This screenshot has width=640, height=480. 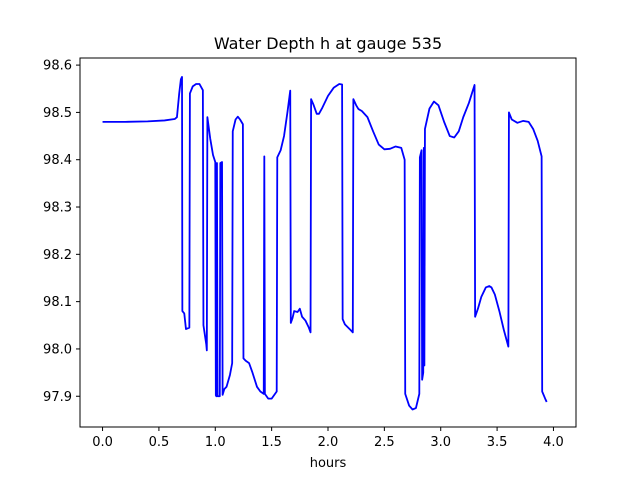 What do you see at coordinates (328, 442) in the screenshot?
I see `x-tick-label: 2.0` at bounding box center [328, 442].